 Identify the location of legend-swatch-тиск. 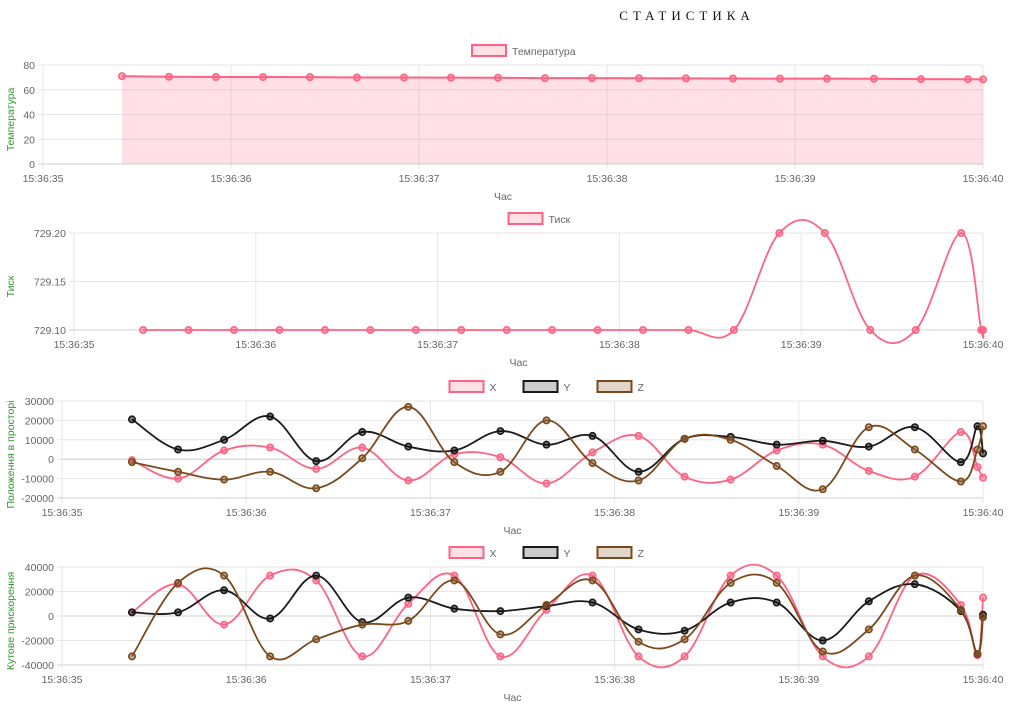
(525, 218).